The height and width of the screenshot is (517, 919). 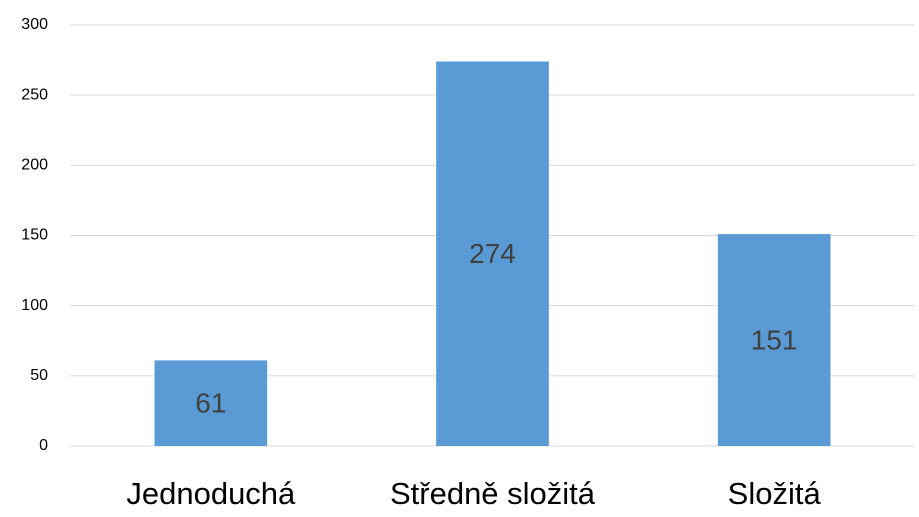 I want to click on x-tick-label: Jednoduchá, so click(x=211, y=493).